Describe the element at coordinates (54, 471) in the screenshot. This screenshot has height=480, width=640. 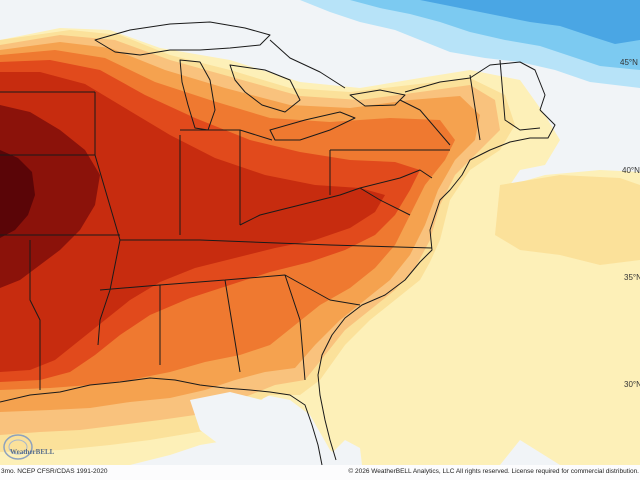
I see `footer-source: 3mo. NCEP CFSR/CDAS 1991-2020` at that location.